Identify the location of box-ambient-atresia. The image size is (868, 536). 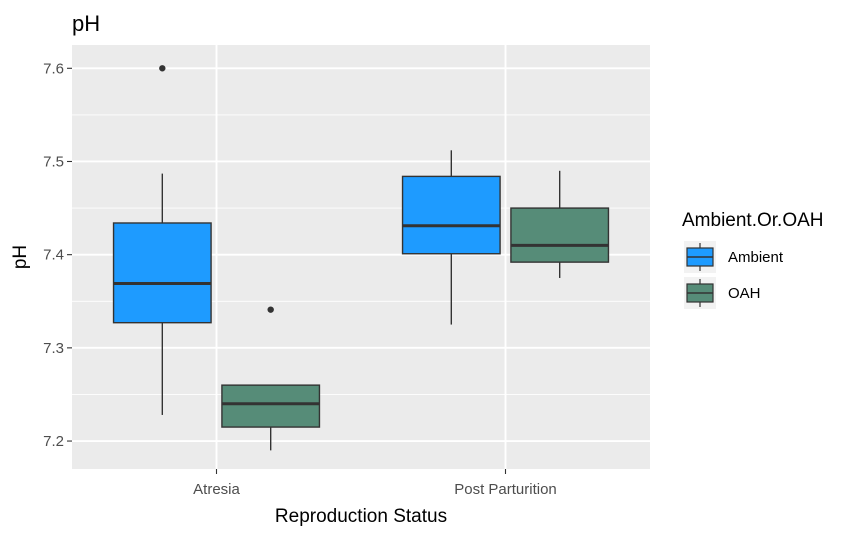
(162, 240).